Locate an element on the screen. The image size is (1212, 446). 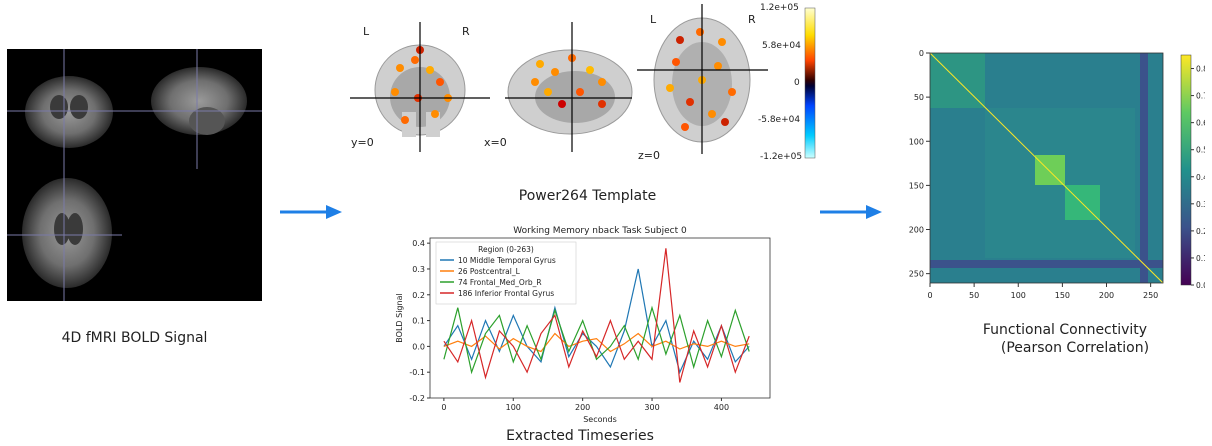
x-tick-label: 400 is located at coordinates (721, 407).